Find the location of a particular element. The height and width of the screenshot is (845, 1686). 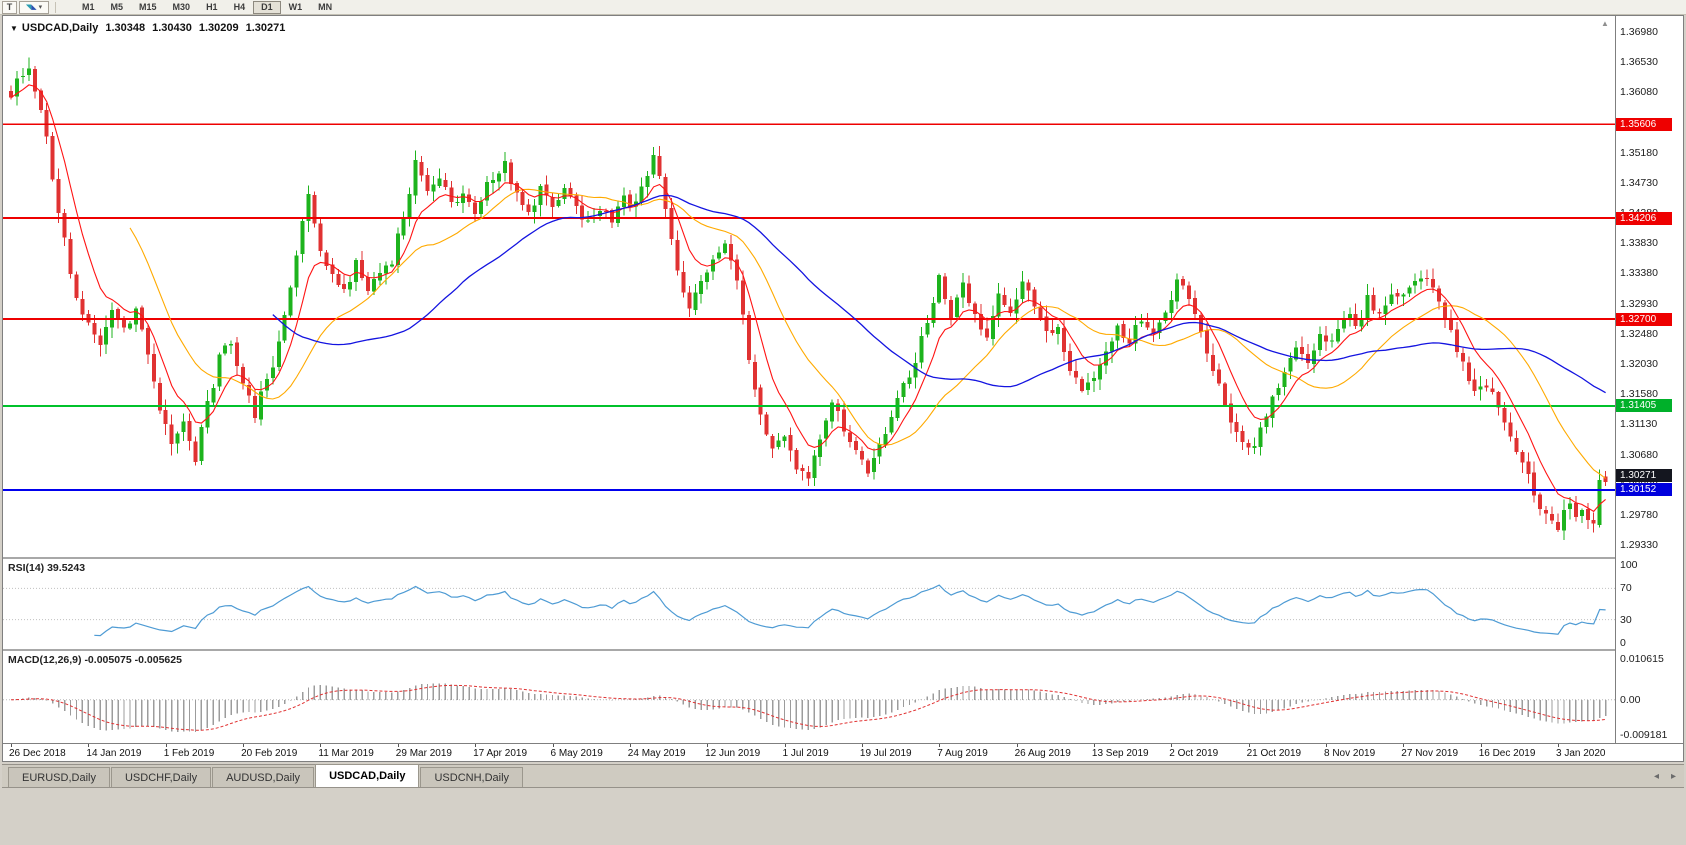

close-value: 1.30271 is located at coordinates (265, 28).